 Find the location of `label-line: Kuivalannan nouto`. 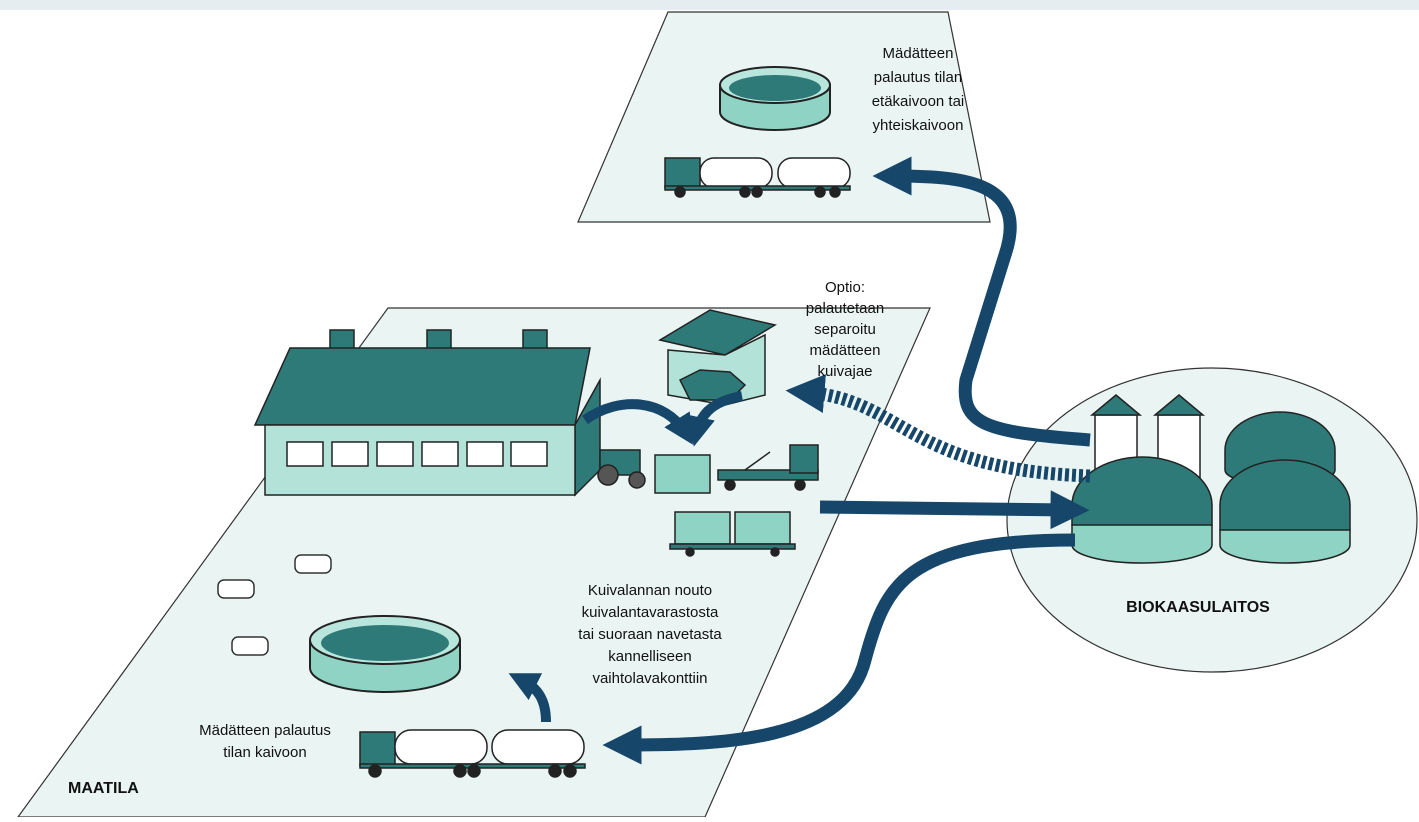

label-line: Kuivalannan nouto is located at coordinates (650, 590).